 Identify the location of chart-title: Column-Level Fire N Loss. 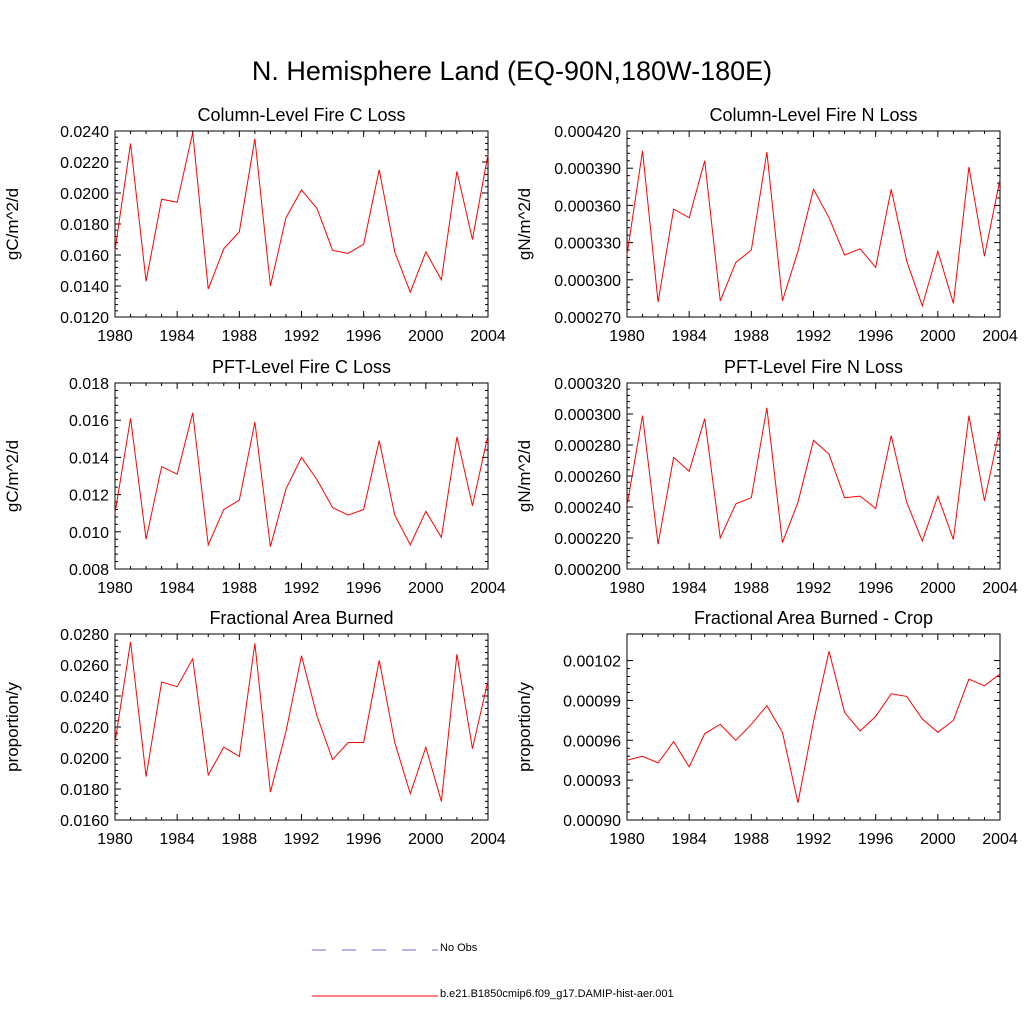
(813, 115).